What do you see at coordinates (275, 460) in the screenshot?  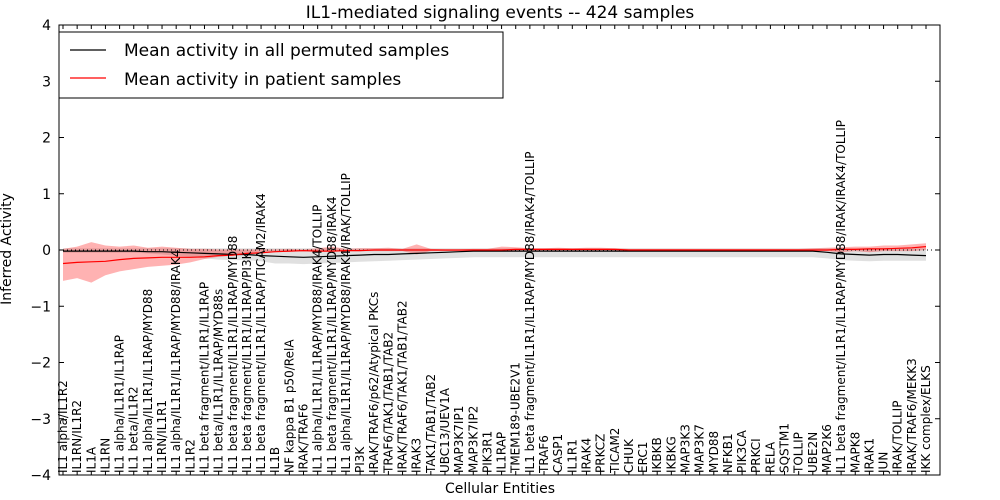 I see `x-tick-label: IL1B` at bounding box center [275, 460].